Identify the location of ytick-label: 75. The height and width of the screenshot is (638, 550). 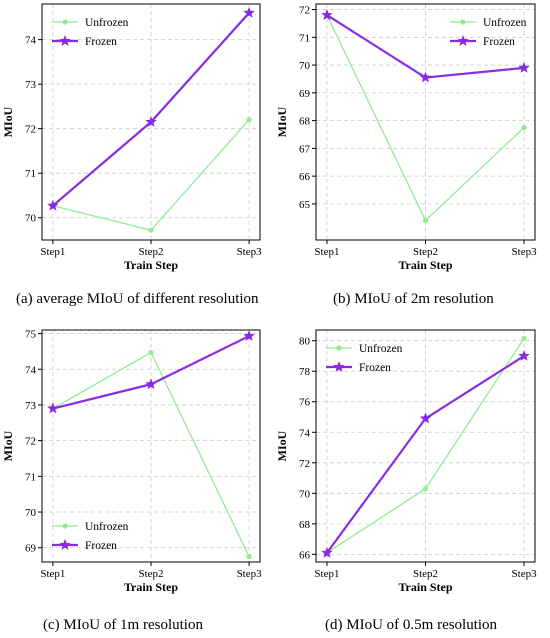
(31, 335).